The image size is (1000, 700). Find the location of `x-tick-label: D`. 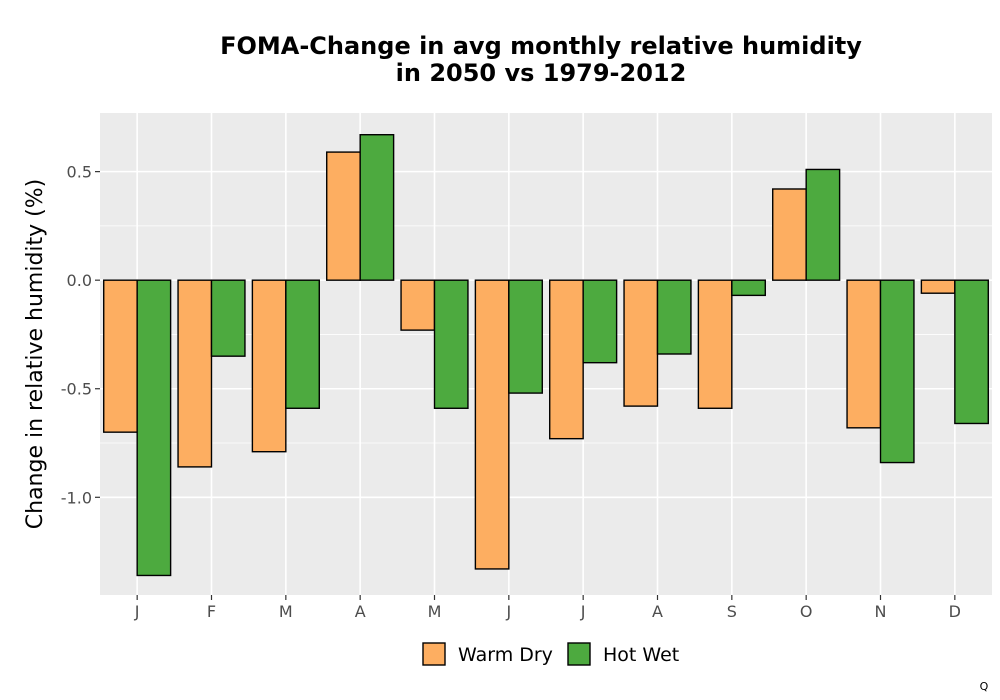

x-tick-label: D is located at coordinates (955, 611).